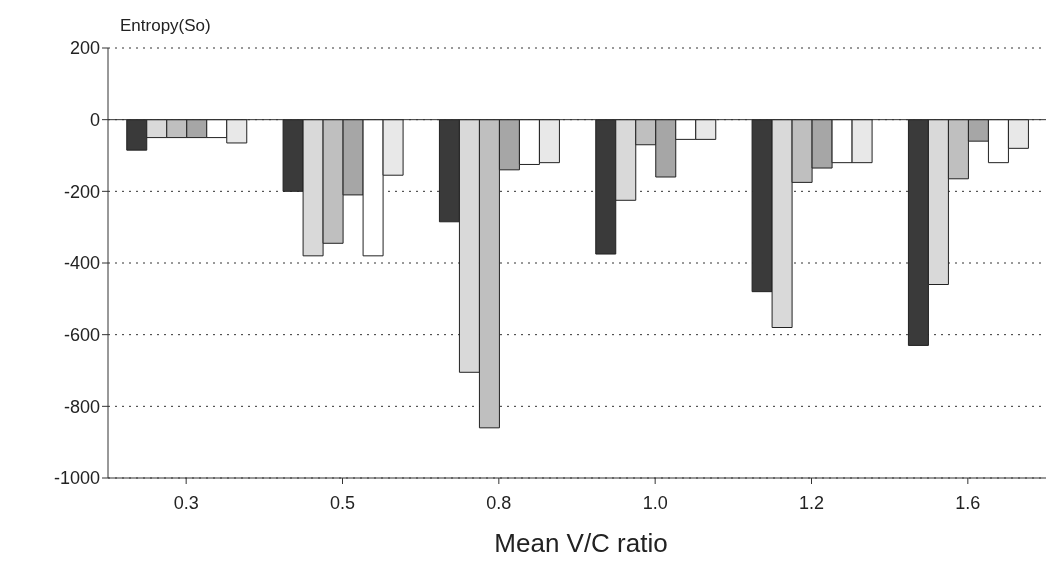 Image resolution: width=1062 pixels, height=574 pixels. I want to click on x-tick-label: 1.2, so click(811, 502).